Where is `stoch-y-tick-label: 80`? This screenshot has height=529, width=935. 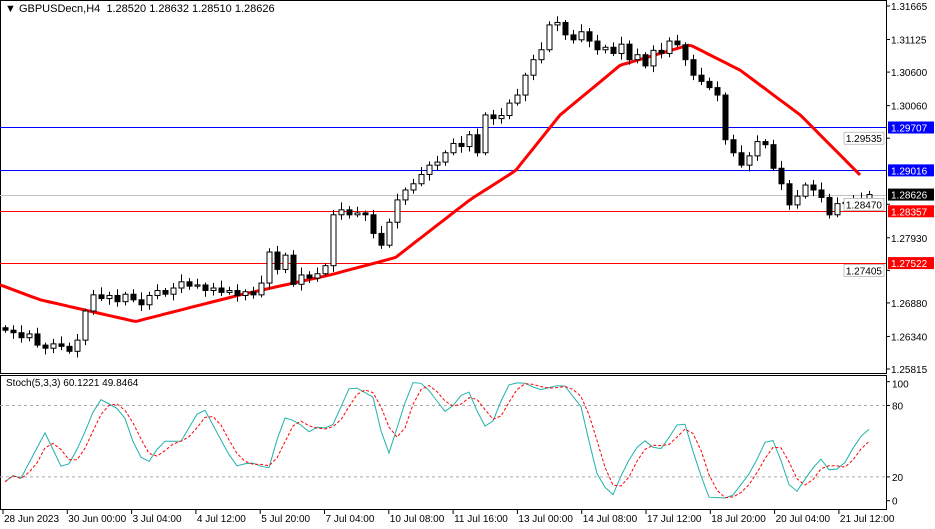 stoch-y-tick-label: 80 is located at coordinates (898, 407).